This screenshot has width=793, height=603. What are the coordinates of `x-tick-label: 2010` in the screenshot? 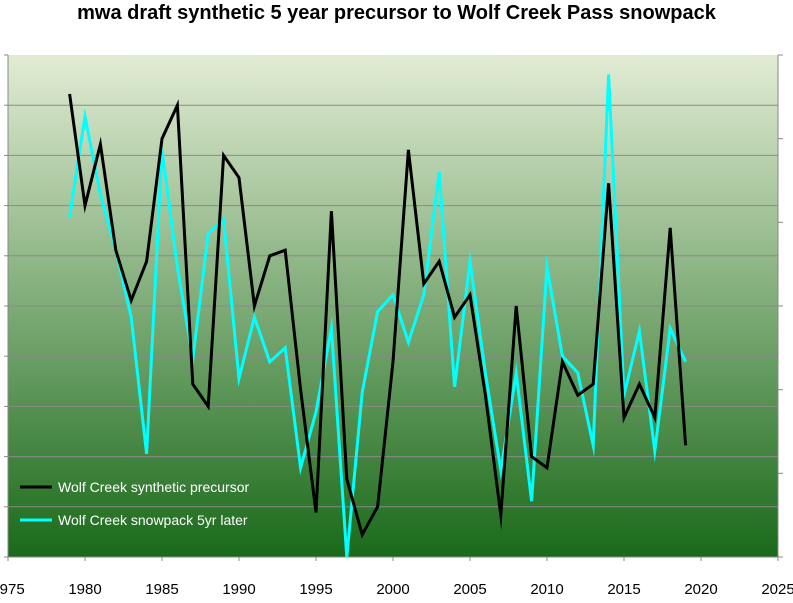 It's located at (546, 589).